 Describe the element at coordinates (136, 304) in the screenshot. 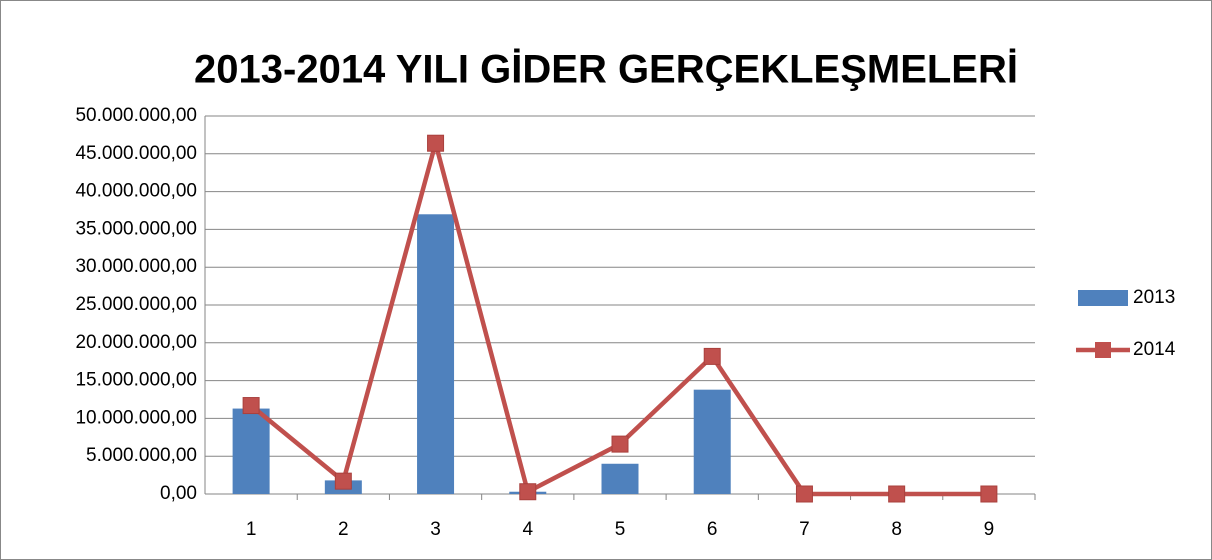

I see `y-tick-label: 25.000.000,00` at that location.